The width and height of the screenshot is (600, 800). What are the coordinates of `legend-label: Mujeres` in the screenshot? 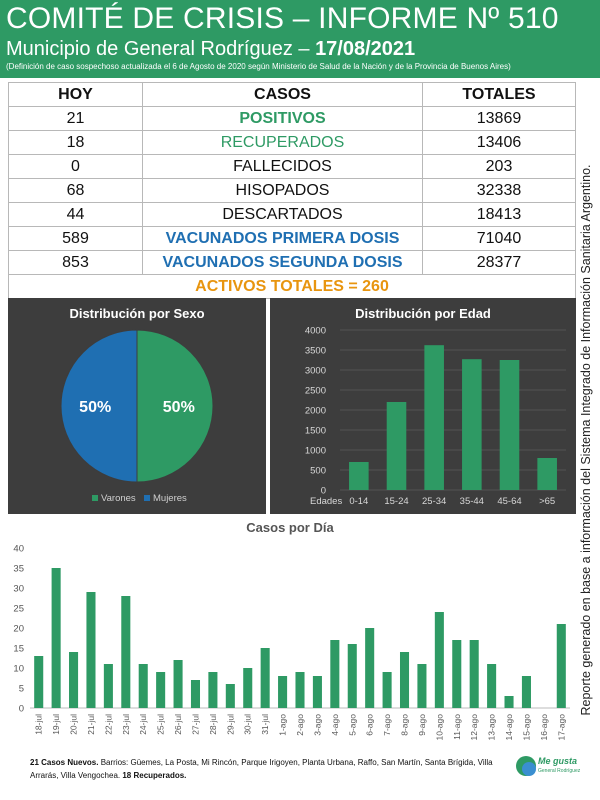 It's located at (170, 498).